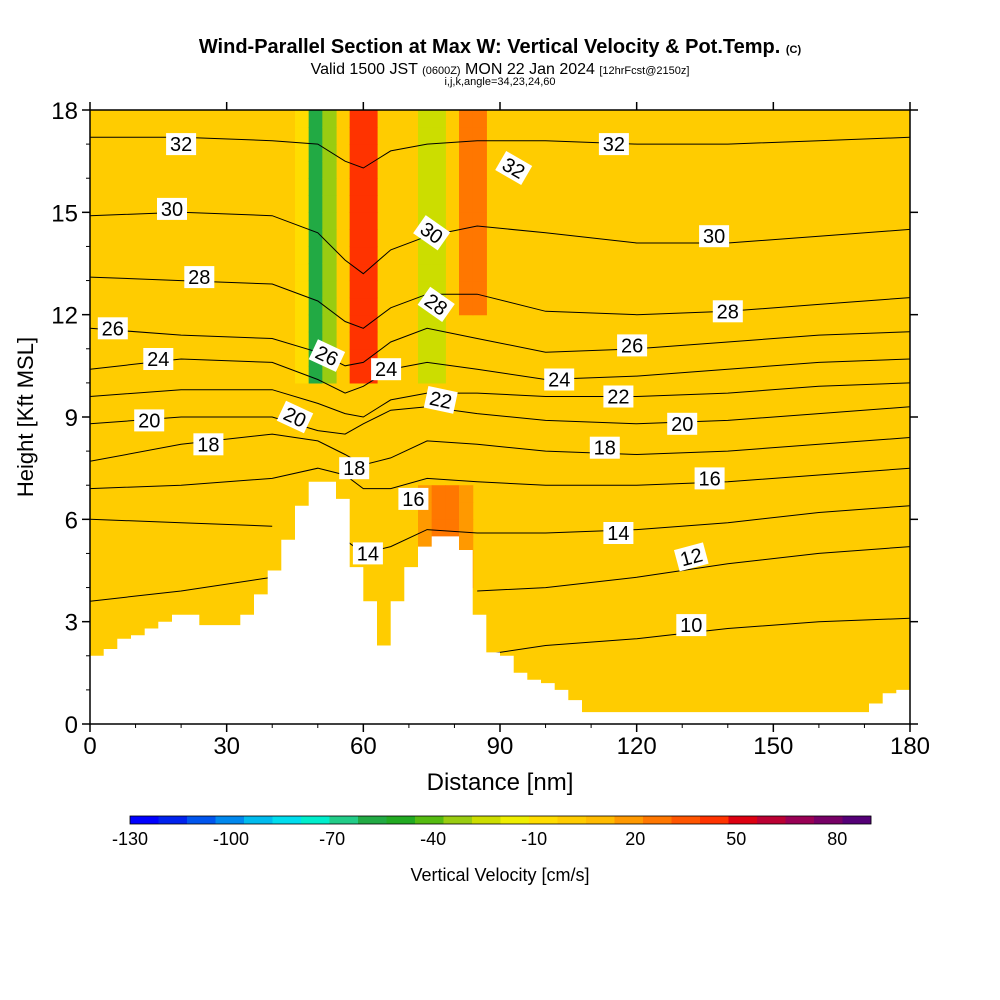 The image size is (1000, 1000). What do you see at coordinates (363, 746) in the screenshot?
I see `x-tick-label: 60` at bounding box center [363, 746].